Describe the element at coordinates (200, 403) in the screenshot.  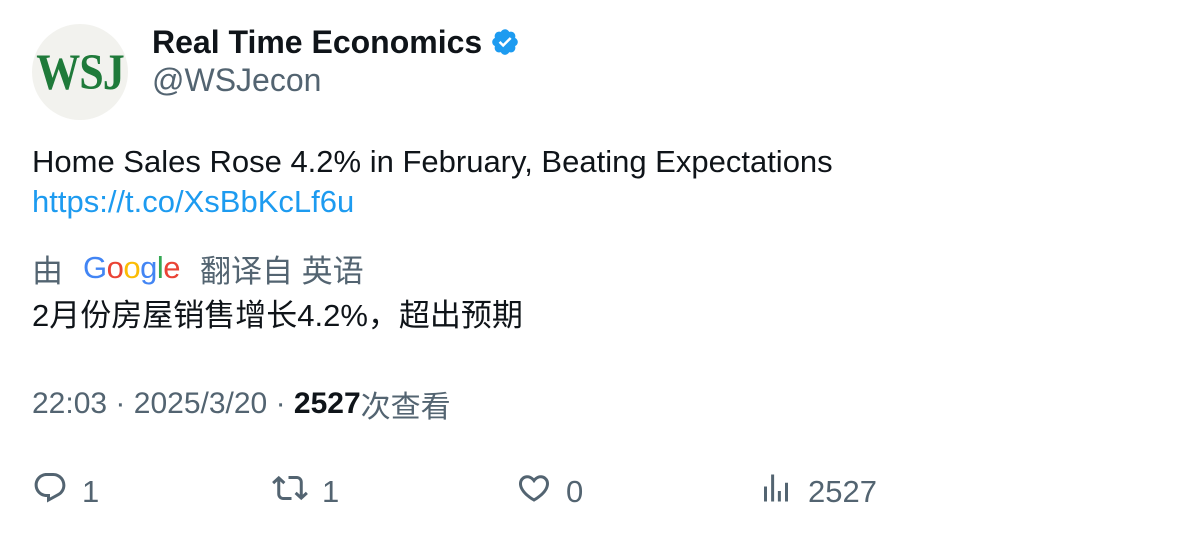
I see `tweet-date: 2025/3/20` at that location.